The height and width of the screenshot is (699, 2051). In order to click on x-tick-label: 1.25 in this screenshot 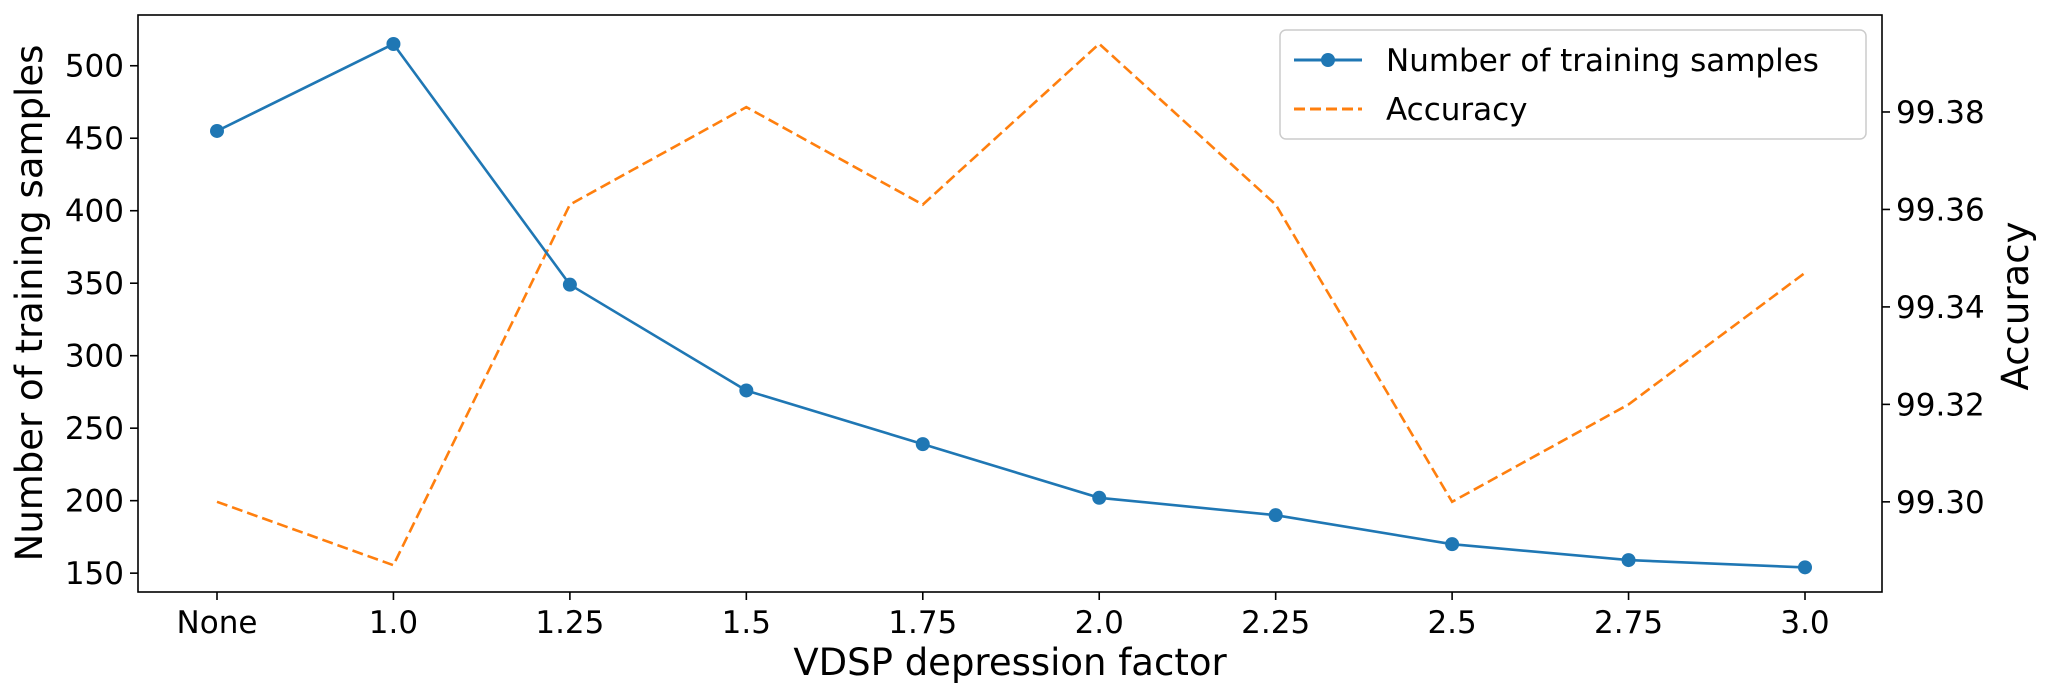, I will do `click(569, 623)`.